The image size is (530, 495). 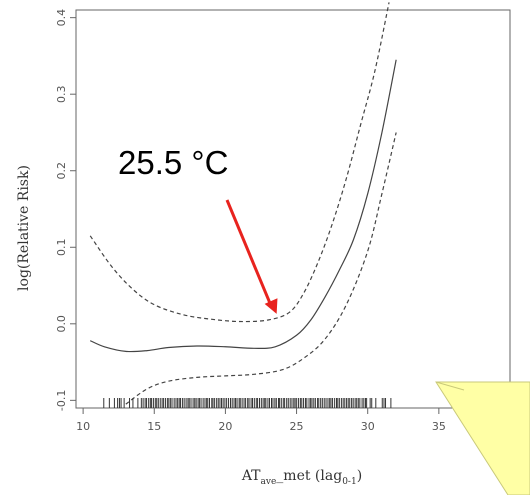 I want to click on x-label-close: ), so click(x=359, y=476).